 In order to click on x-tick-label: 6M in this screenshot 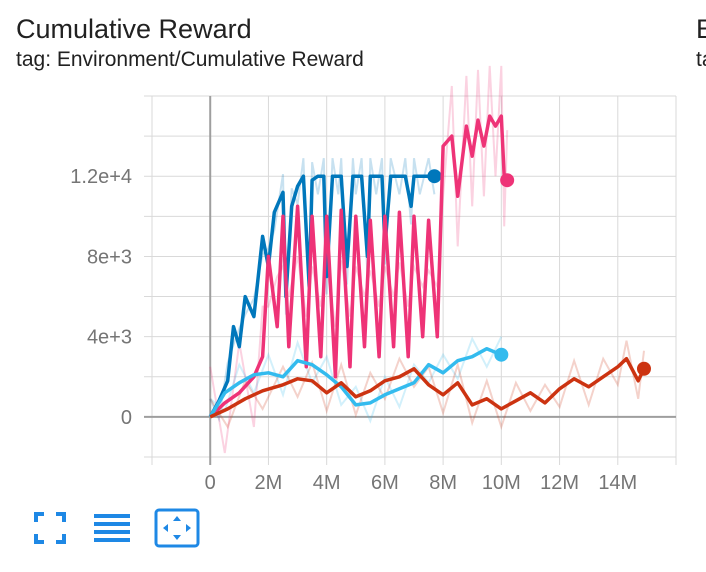, I will do `click(385, 483)`.